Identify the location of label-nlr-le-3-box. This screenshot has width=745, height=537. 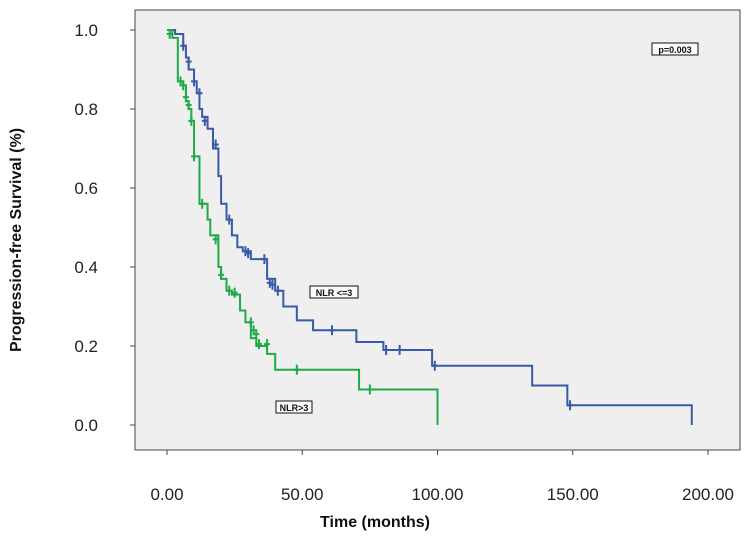
(334, 292).